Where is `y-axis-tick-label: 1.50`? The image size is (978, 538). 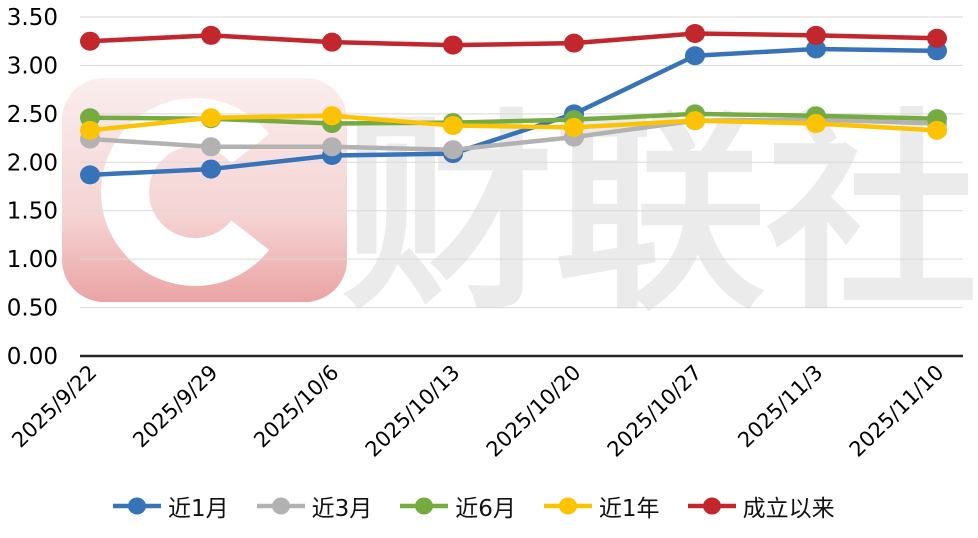 y-axis-tick-label: 1.50 is located at coordinates (32, 212).